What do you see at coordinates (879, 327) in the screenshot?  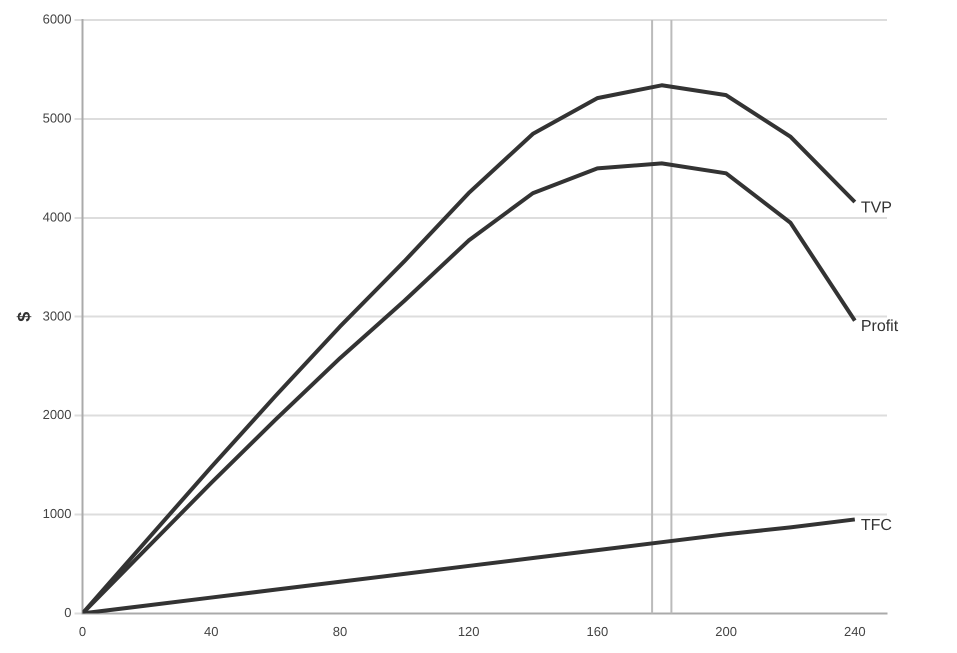 I see `series-label: Profit` at bounding box center [879, 327].